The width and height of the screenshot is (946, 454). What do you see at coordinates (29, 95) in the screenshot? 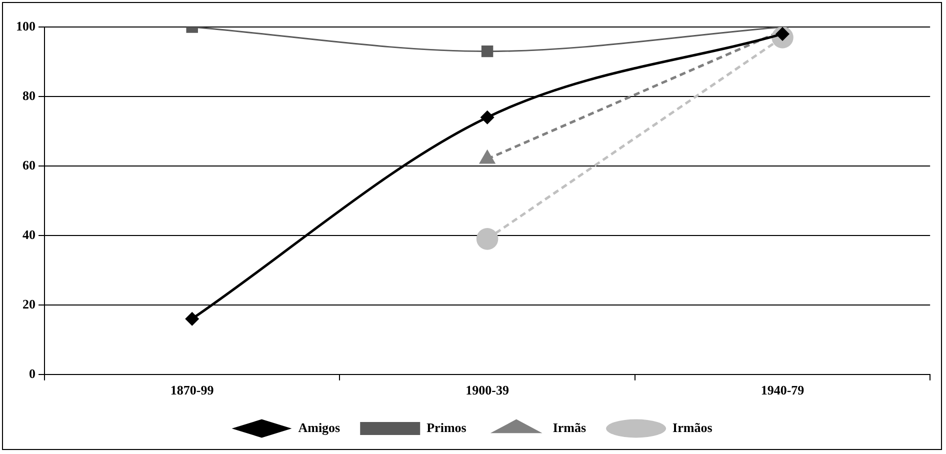
I see `y-tick-label: 80` at bounding box center [29, 95].